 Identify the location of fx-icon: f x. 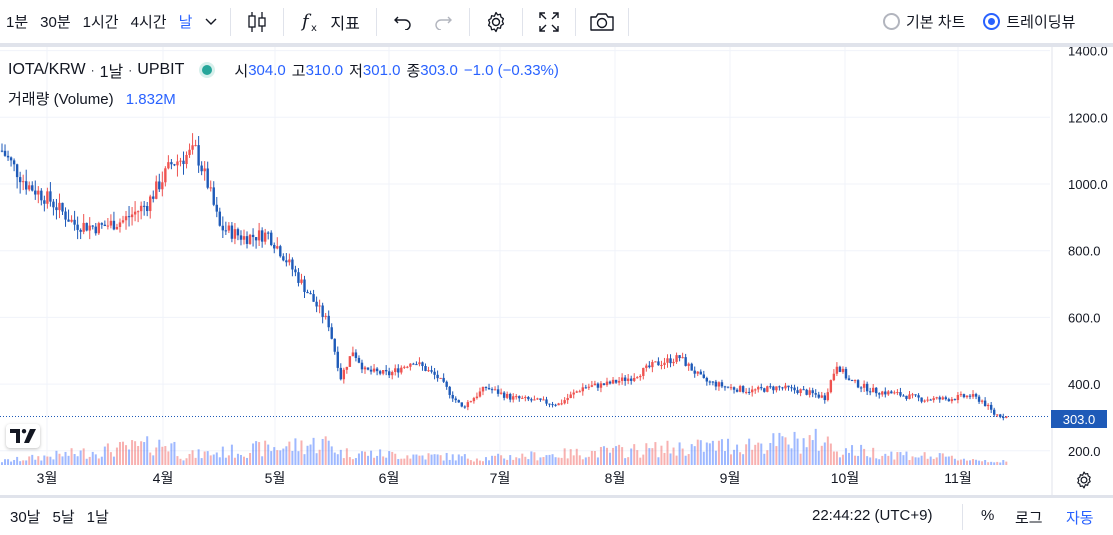
(308, 22).